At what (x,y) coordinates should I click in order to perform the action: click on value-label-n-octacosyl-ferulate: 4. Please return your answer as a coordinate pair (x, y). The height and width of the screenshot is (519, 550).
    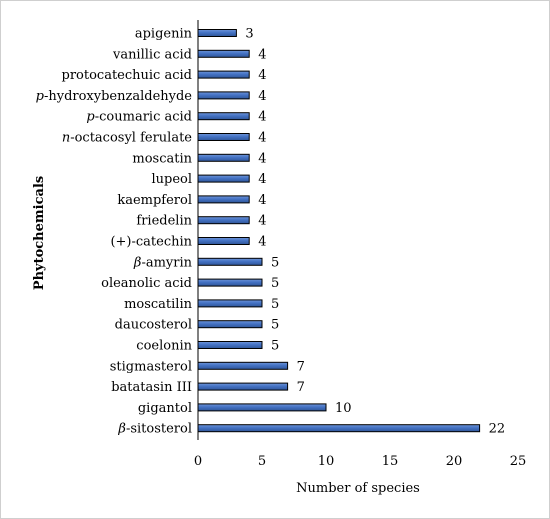
    Looking at the image, I should click on (262, 138).